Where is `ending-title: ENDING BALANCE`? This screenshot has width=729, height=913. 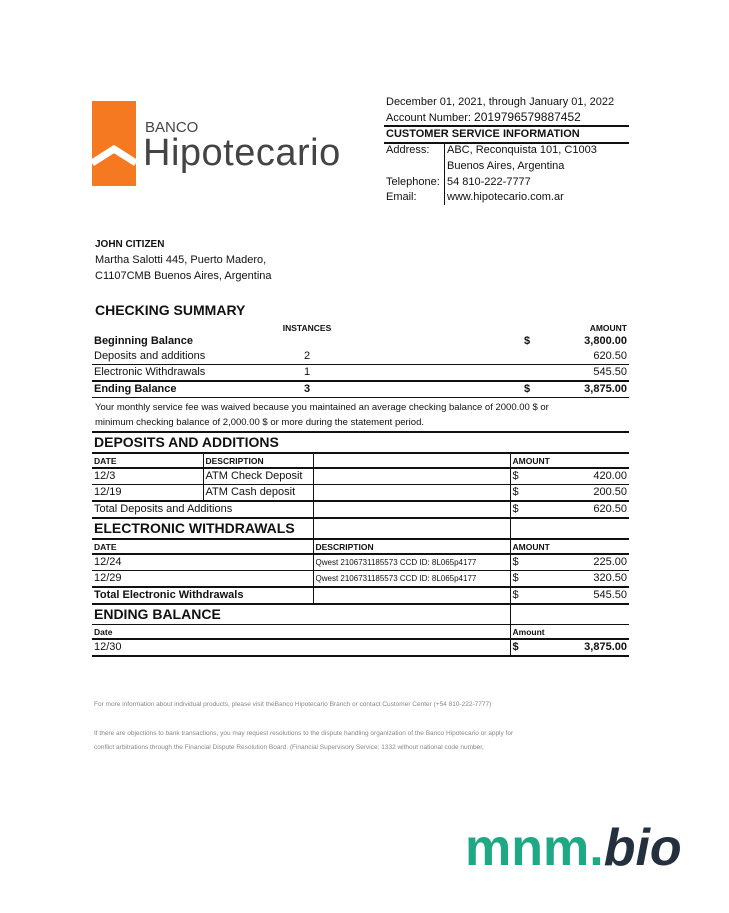
ending-title: ENDING BALANCE is located at coordinates (157, 614).